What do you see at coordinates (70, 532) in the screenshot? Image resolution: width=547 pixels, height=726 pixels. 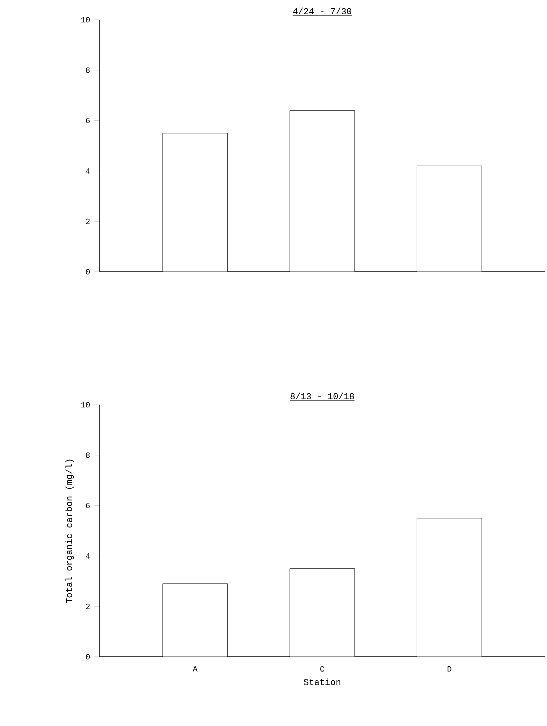 I see `y-axis-title: Total organic carbon (mg/l)` at bounding box center [70, 532].